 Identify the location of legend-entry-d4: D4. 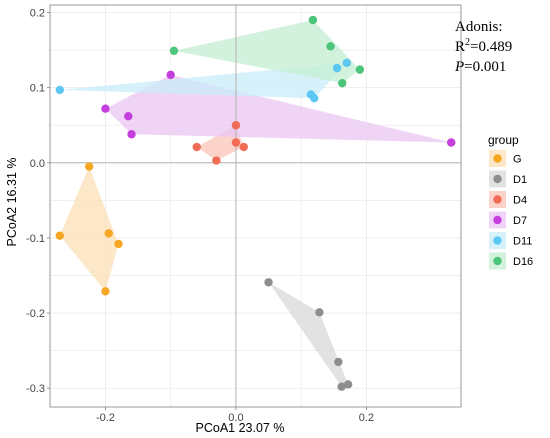
(508, 199).